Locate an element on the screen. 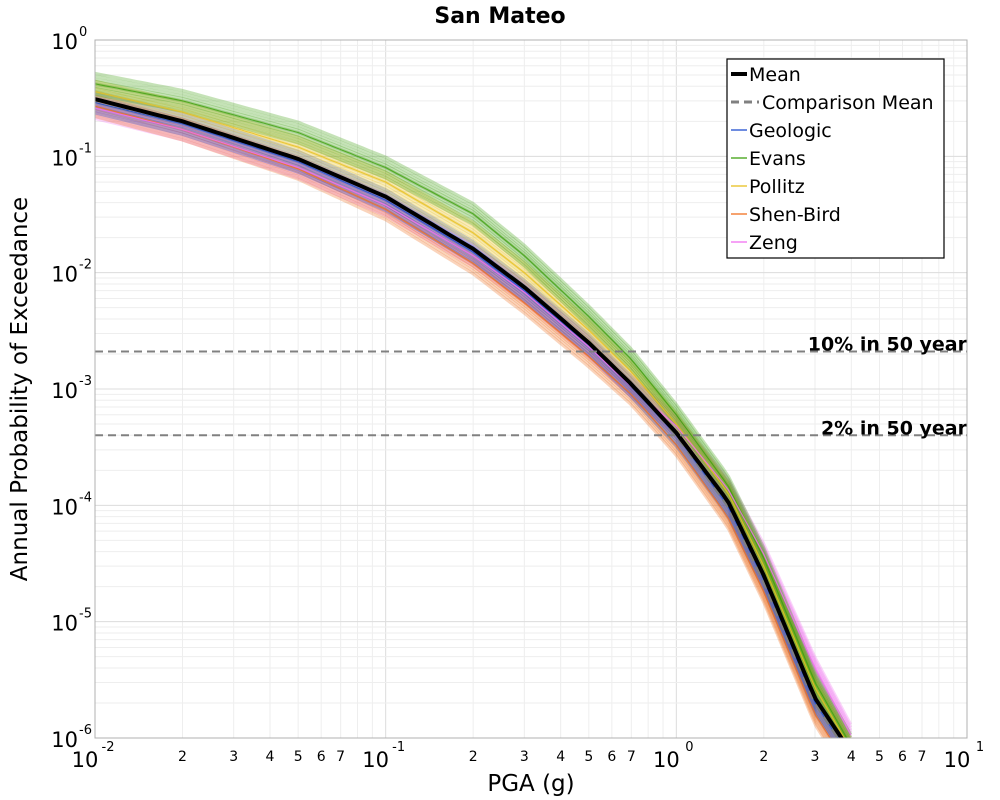  legend-label-mean: Mean is located at coordinates (775, 75).